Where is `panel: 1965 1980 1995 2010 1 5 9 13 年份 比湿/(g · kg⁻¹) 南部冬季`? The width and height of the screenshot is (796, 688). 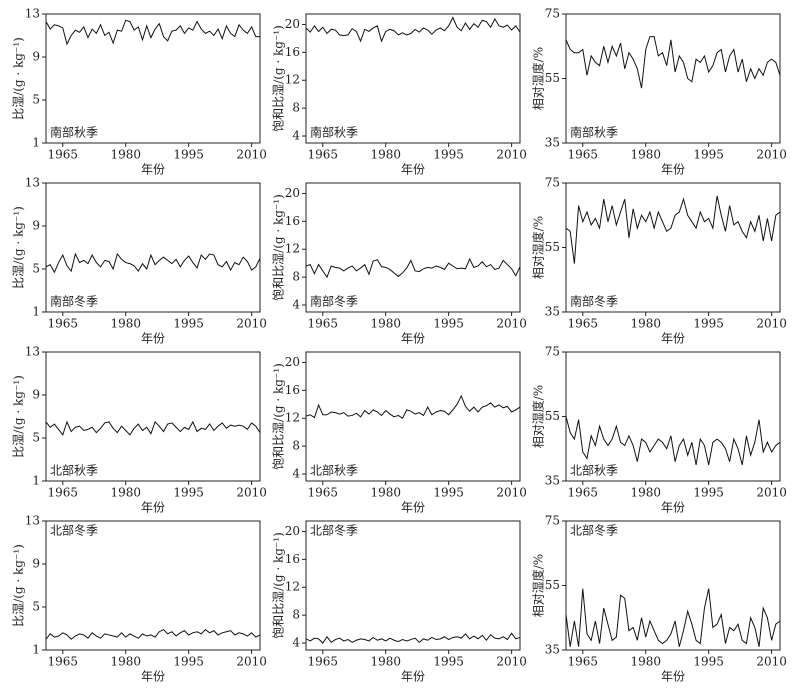 panel: 1965 1980 1995 2010 1 5 9 13 年份 比湿/(g · kg⁻¹) 南部冬季 is located at coordinates (139, 261).